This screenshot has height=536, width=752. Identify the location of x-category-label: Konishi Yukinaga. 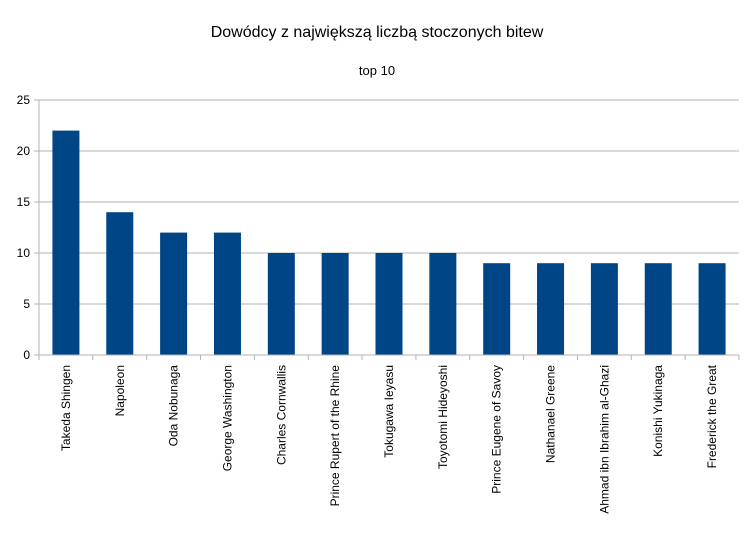
(658, 411).